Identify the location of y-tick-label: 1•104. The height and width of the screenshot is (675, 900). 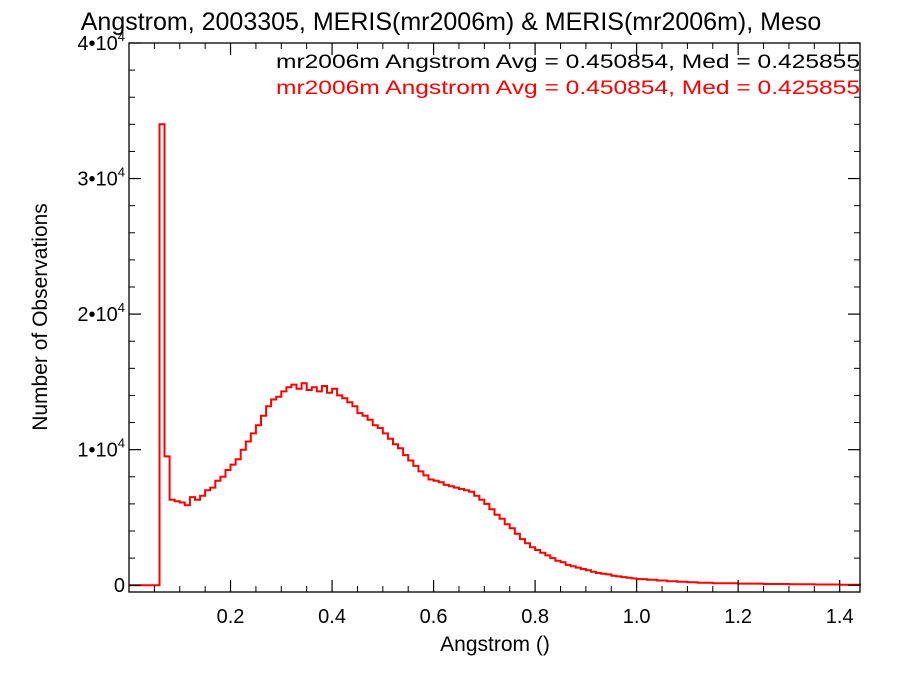
(101, 449).